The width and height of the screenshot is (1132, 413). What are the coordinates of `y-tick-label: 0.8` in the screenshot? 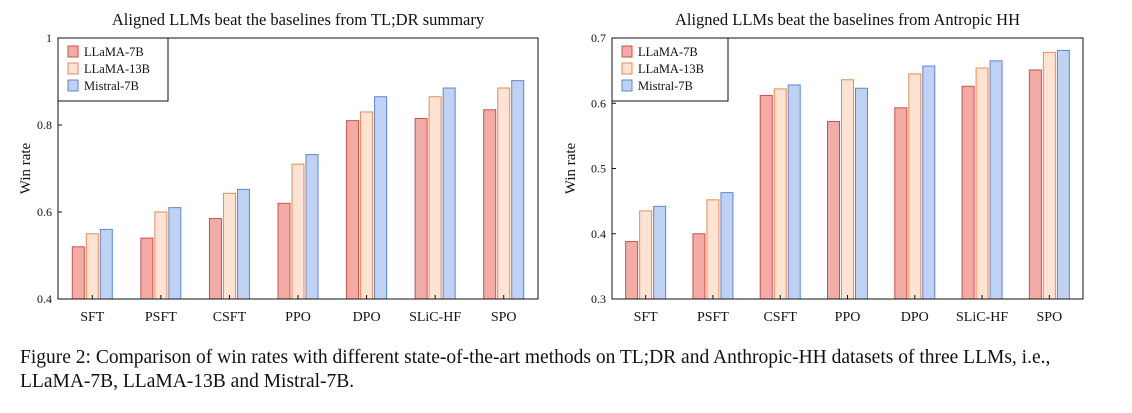 It's located at (44, 125).